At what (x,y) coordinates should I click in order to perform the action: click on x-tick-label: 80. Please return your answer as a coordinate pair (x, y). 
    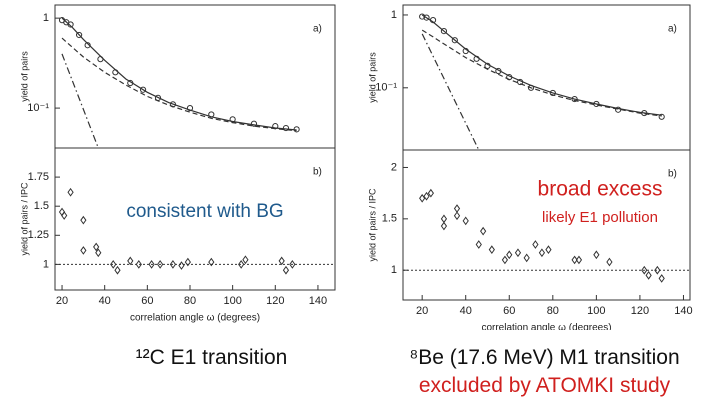
    Looking at the image, I should click on (190, 301).